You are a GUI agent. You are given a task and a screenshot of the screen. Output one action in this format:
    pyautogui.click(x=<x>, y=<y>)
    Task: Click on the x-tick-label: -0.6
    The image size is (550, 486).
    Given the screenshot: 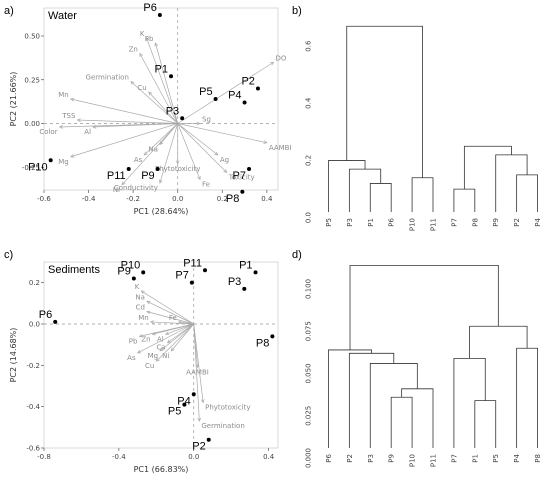 What is the action you would take?
    pyautogui.click(x=44, y=199)
    